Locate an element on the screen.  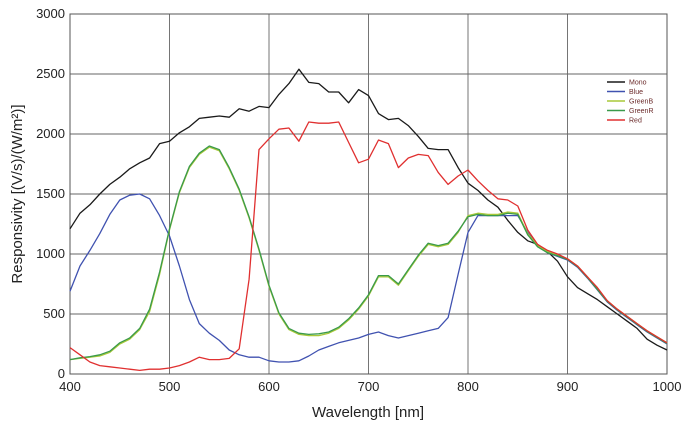
x-tick-label: 400 is located at coordinates (70, 386).